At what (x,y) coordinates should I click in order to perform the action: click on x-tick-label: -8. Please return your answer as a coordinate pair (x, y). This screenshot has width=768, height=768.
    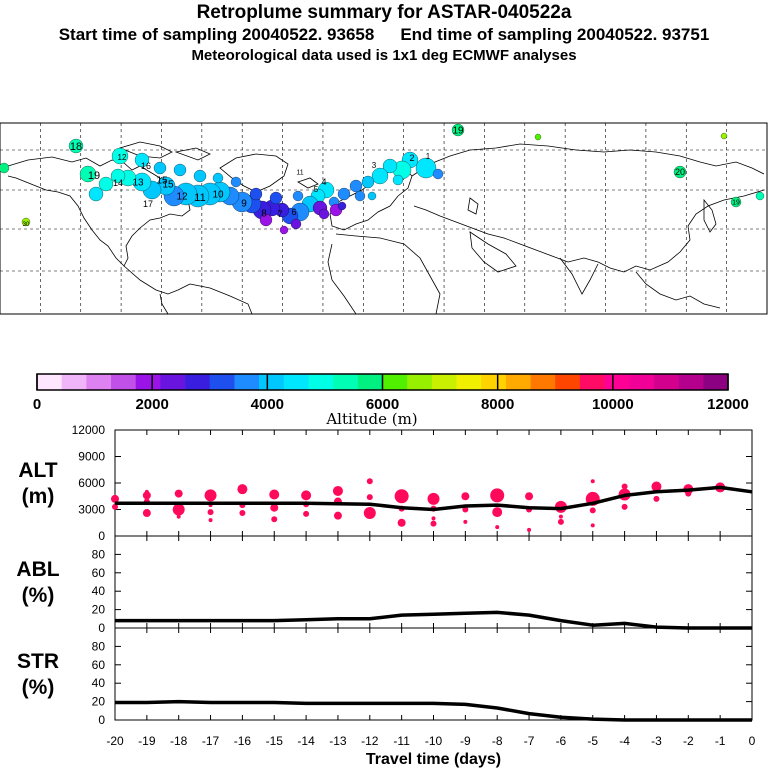
    Looking at the image, I should click on (497, 741).